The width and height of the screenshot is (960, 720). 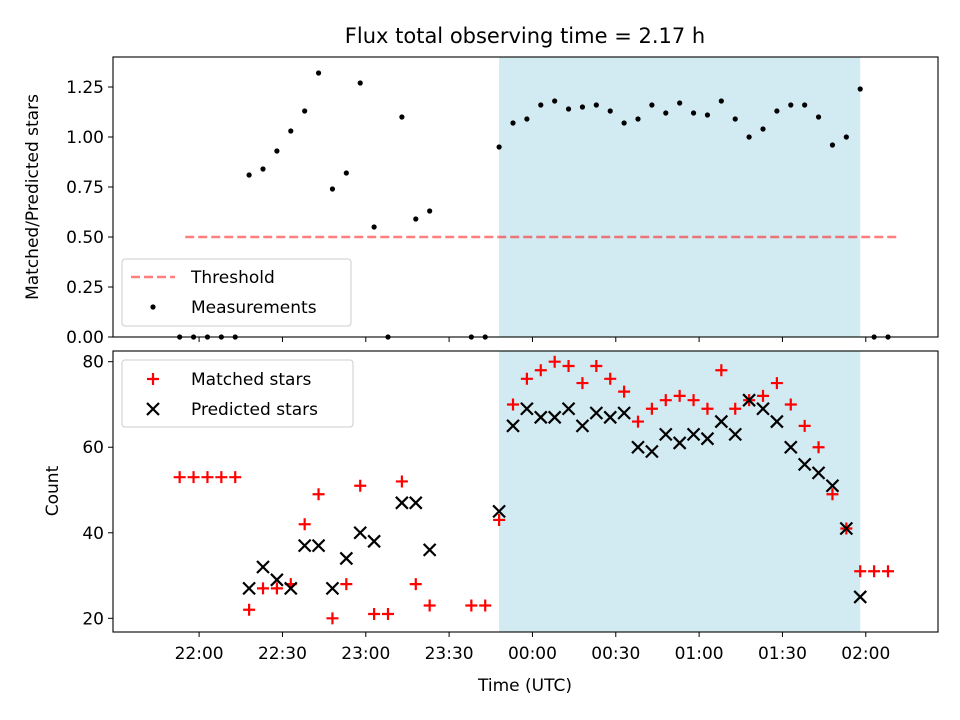 I want to click on top-panel-y-label: Matched/Predicted stars, so click(x=33, y=197).